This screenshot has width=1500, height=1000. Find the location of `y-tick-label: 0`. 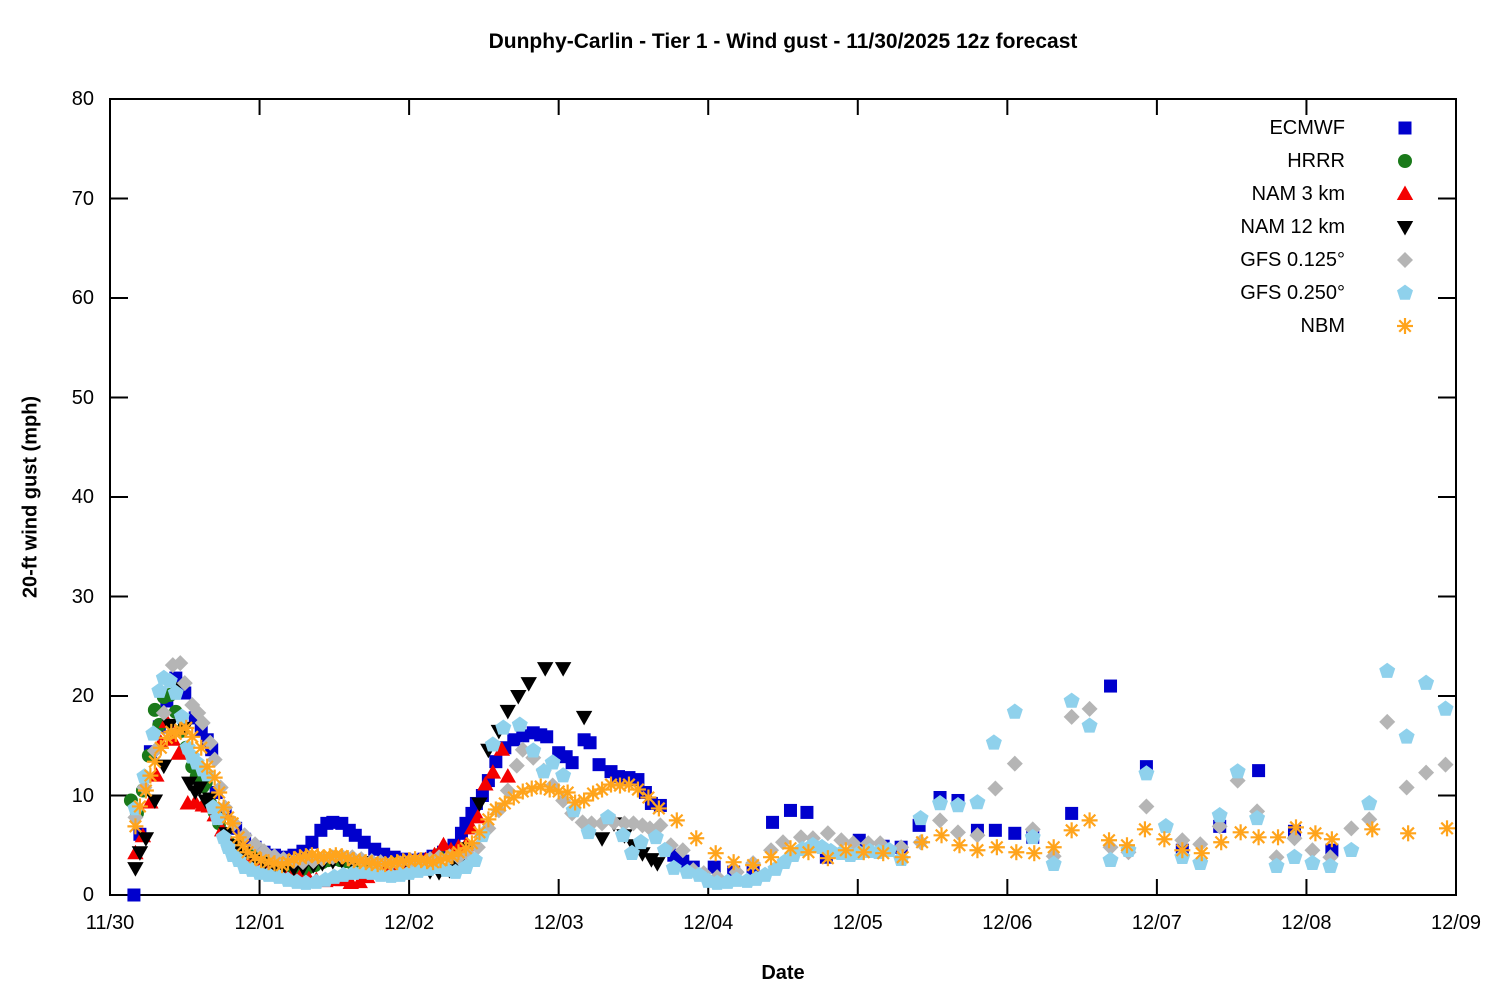

y-tick-label: 0 is located at coordinates (88, 895).